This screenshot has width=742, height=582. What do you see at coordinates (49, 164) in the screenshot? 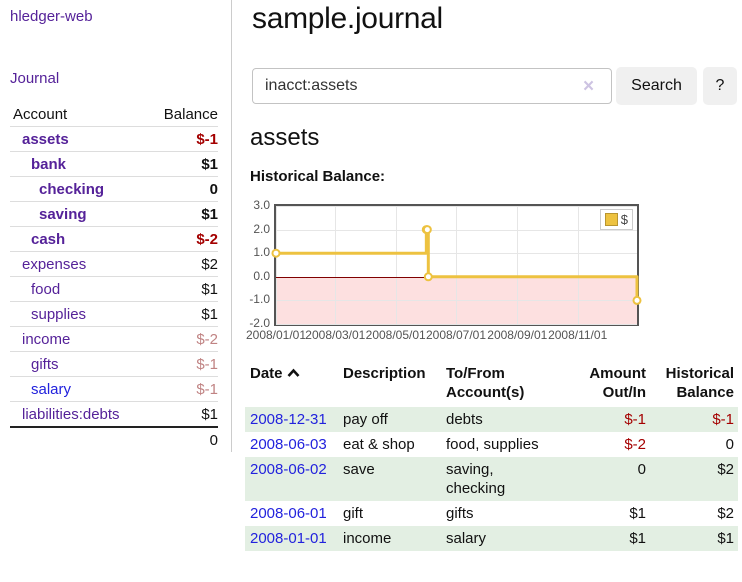
I see `account-link: bank` at bounding box center [49, 164].